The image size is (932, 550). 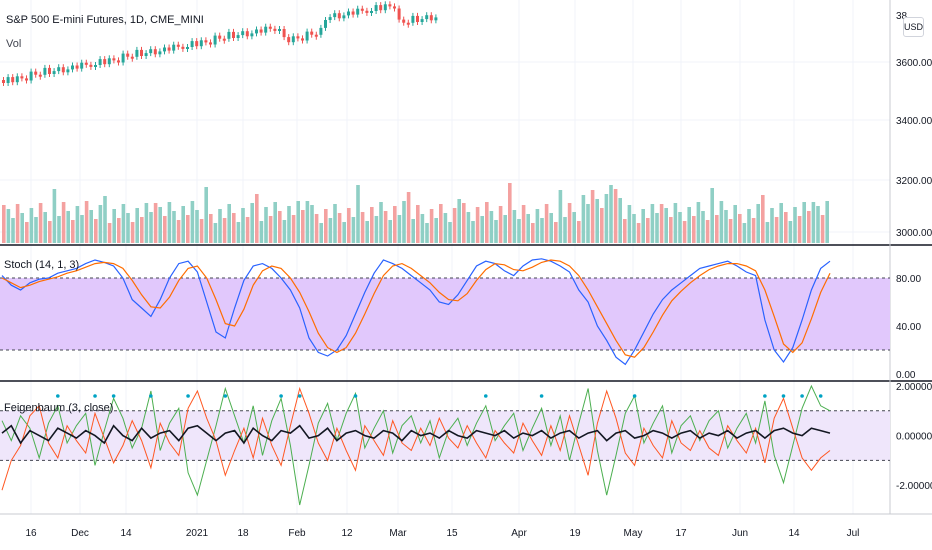 I want to click on volume-label: Vol, so click(x=14, y=44).